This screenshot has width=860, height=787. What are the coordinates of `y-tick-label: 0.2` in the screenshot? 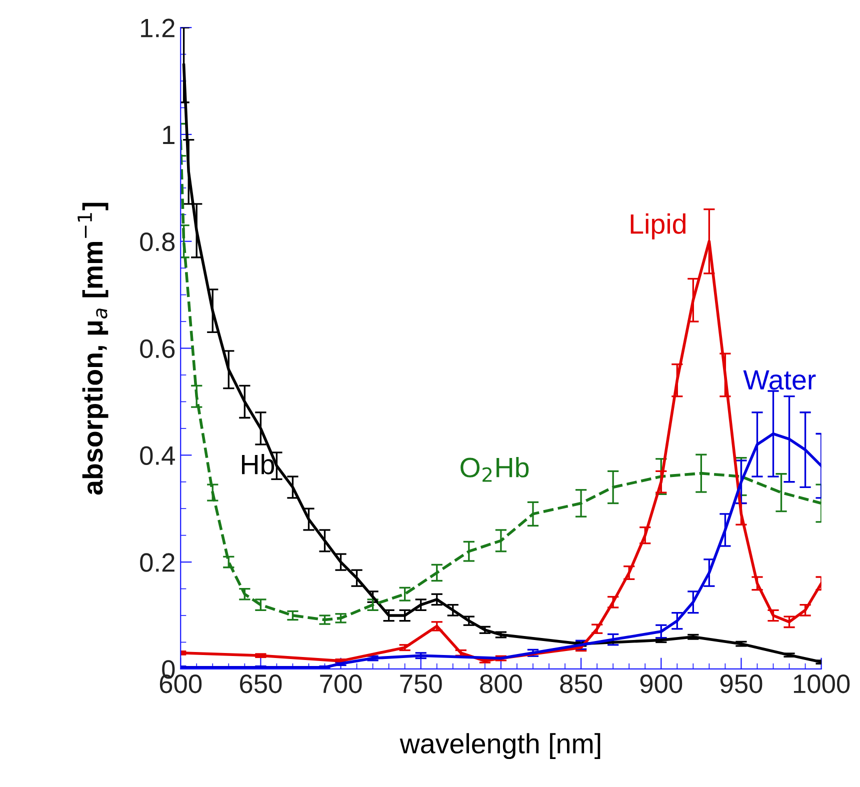 It's located at (157, 562).